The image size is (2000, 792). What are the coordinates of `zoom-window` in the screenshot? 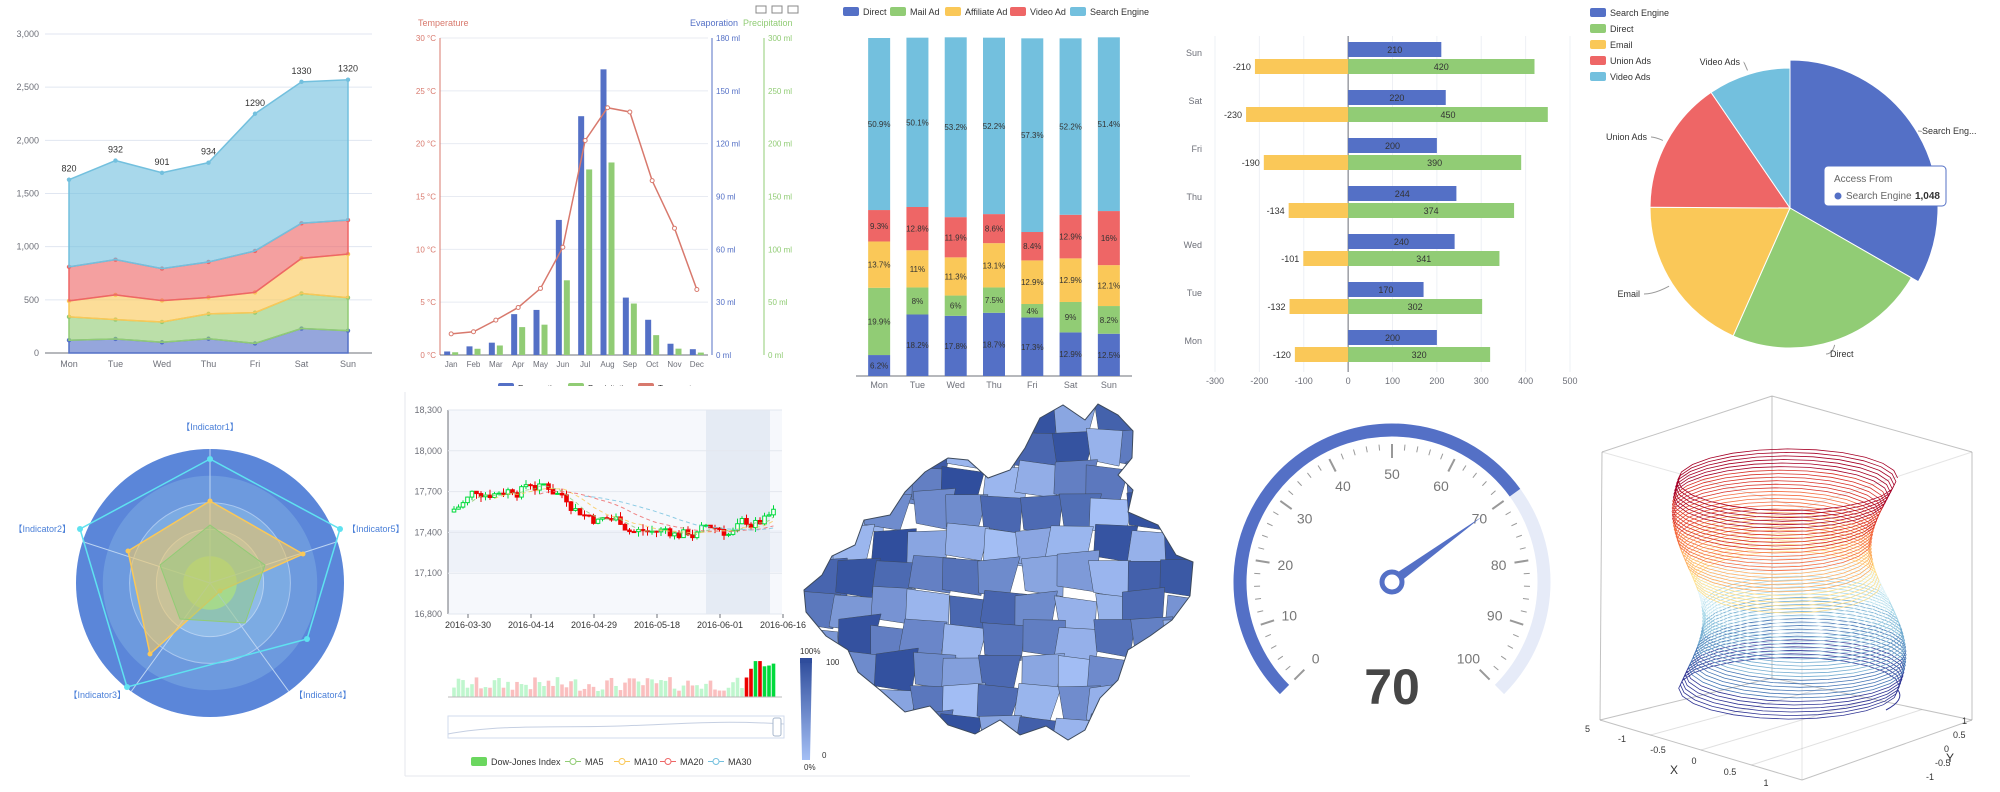 It's located at (738, 512).